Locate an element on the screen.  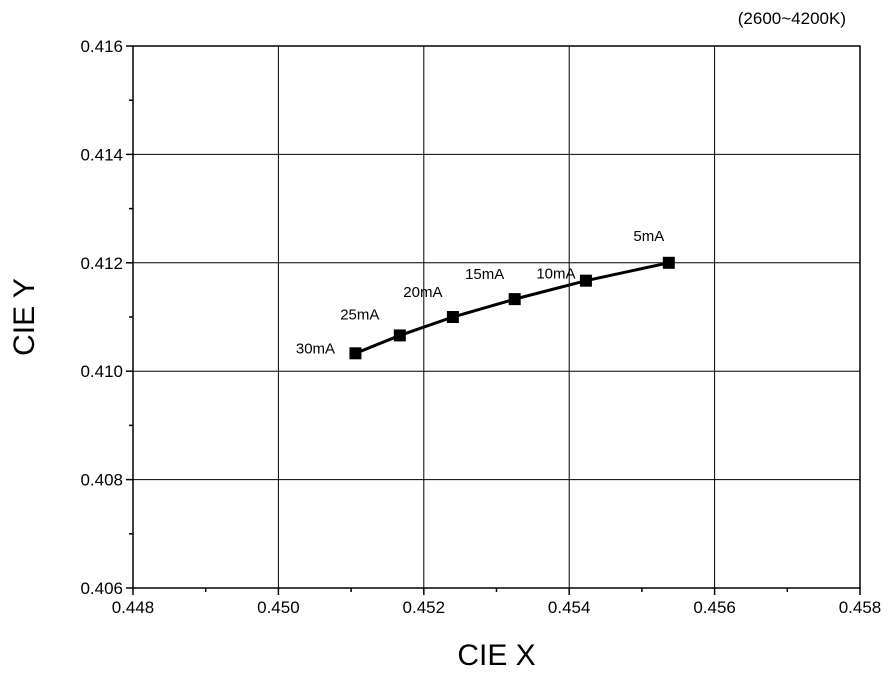
series-line is located at coordinates (512, 308).